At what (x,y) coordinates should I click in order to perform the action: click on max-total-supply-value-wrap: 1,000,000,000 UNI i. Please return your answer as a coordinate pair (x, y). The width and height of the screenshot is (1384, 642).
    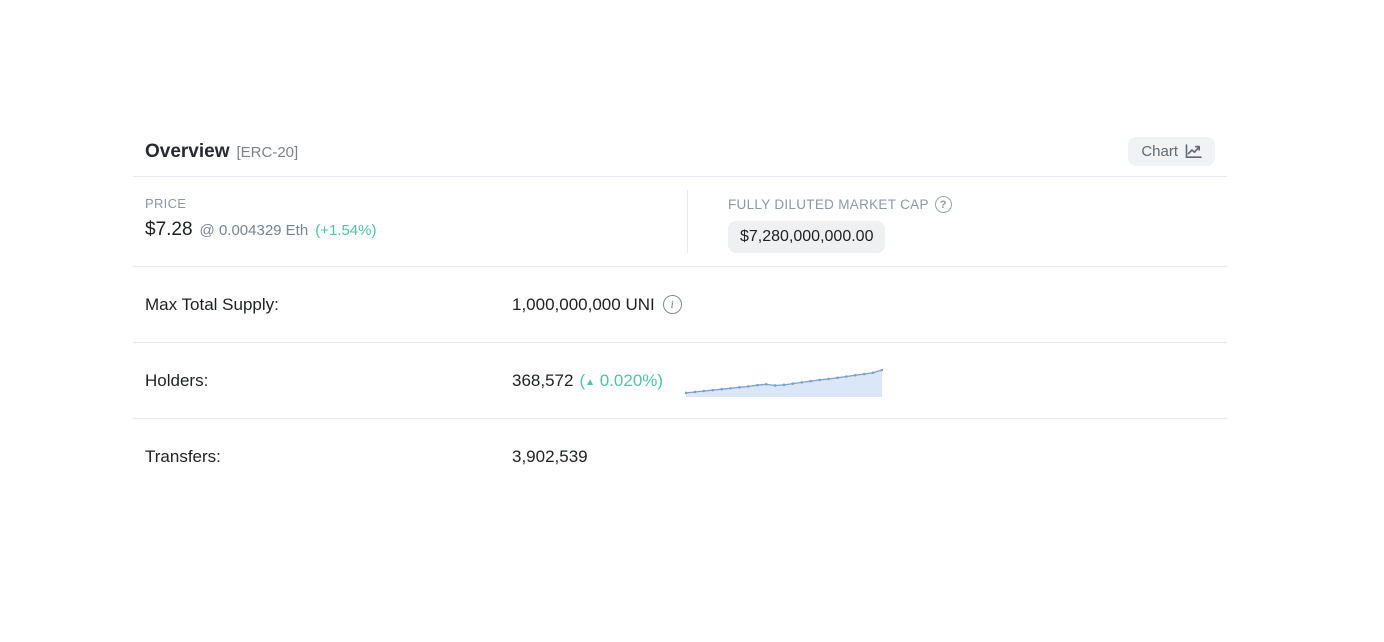
    Looking at the image, I should click on (597, 305).